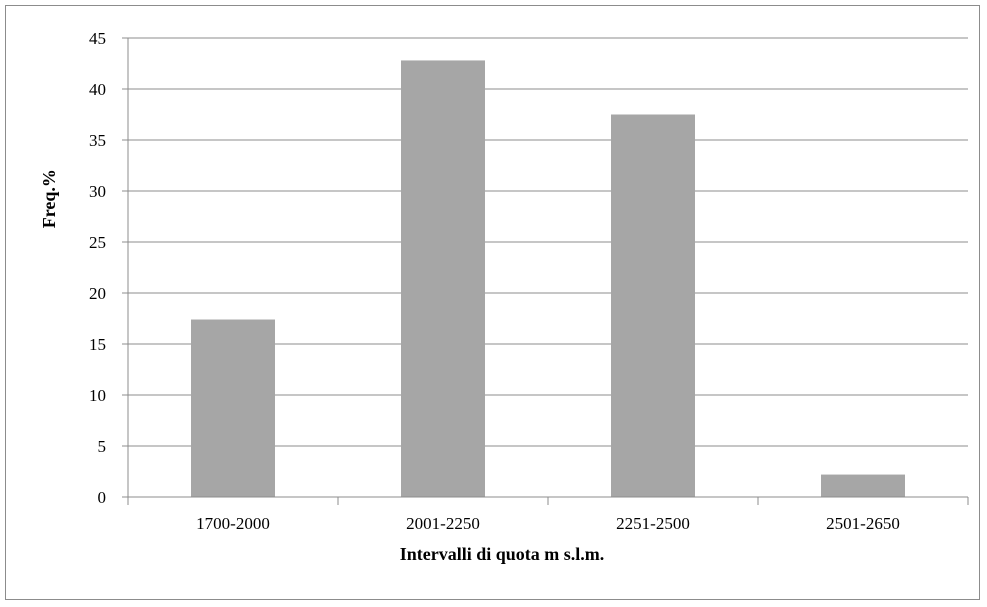 The height and width of the screenshot is (607, 987). What do you see at coordinates (548, 515) in the screenshot?
I see `x-tick-labels: 1700-2000 2001-2250 2251-2500 2501-2650` at bounding box center [548, 515].